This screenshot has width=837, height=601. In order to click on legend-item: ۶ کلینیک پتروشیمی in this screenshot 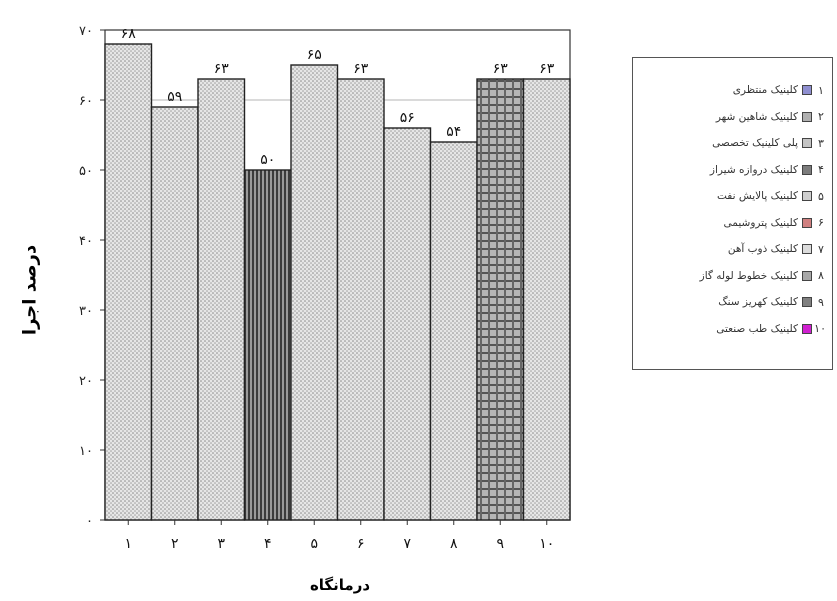, I will do `click(775, 223)`.